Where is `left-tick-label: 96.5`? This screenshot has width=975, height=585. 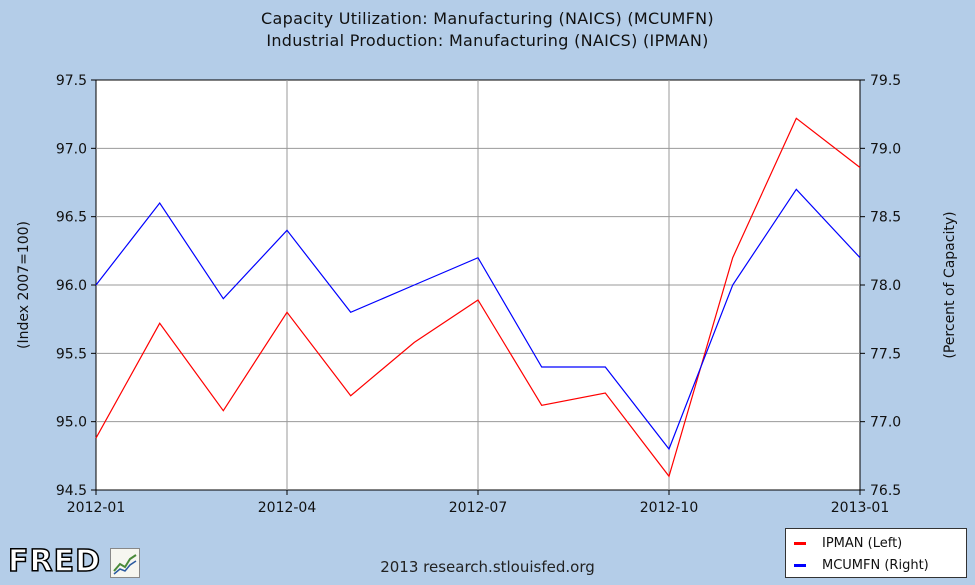 left-tick-label: 96.5 is located at coordinates (71, 218).